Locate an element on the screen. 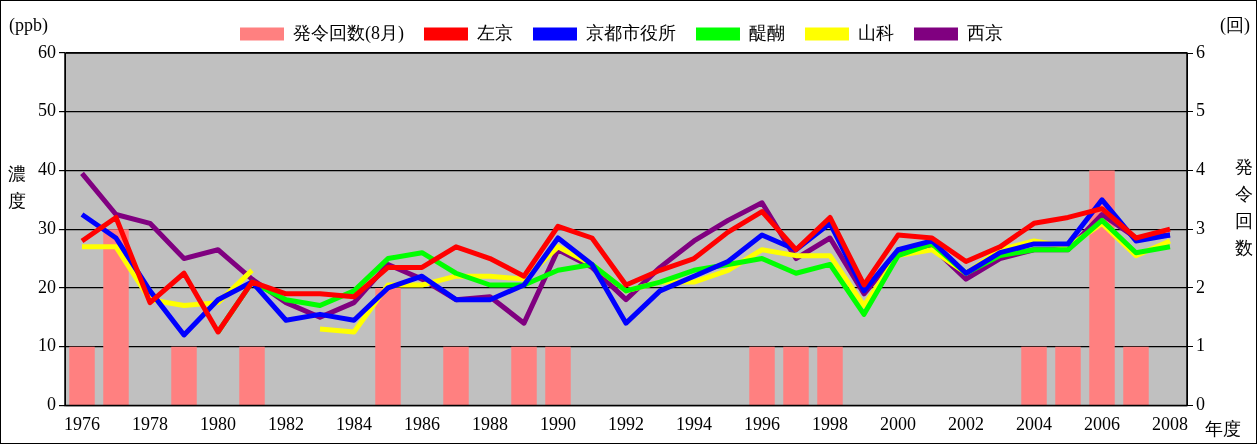 The width and height of the screenshot is (1257, 444). y-axis-title: 濃度 is located at coordinates (17, 188).